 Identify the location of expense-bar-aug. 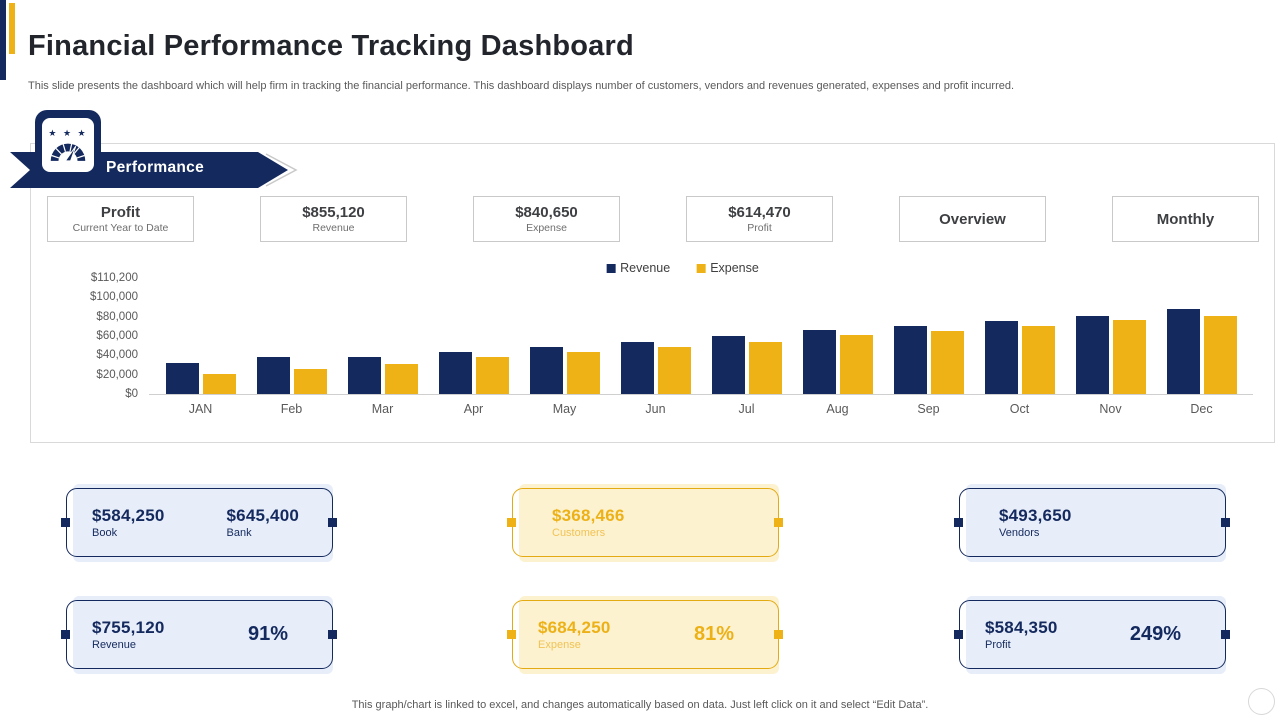
(856, 364).